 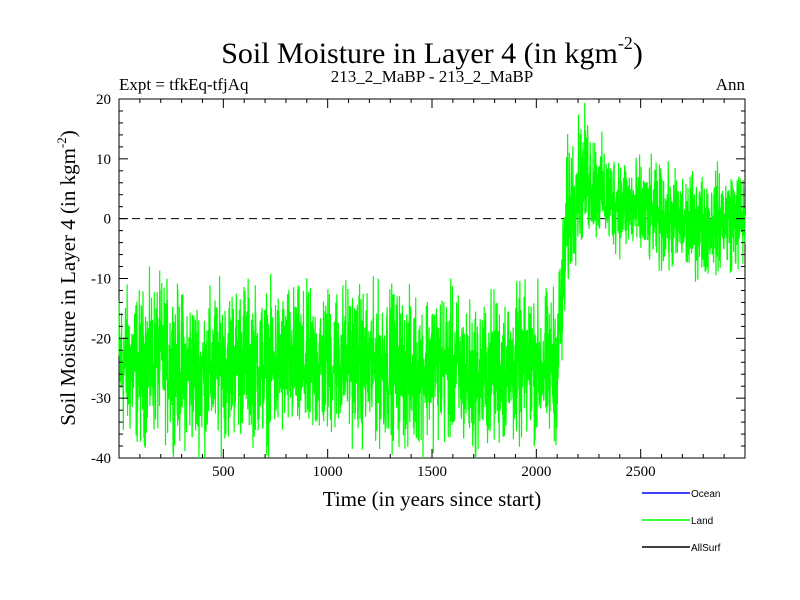 I want to click on x-tick-label: 500, so click(x=223, y=472).